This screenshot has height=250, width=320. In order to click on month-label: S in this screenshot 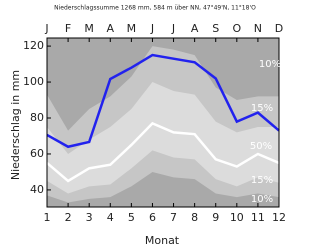, I will do `click(215, 28)`.